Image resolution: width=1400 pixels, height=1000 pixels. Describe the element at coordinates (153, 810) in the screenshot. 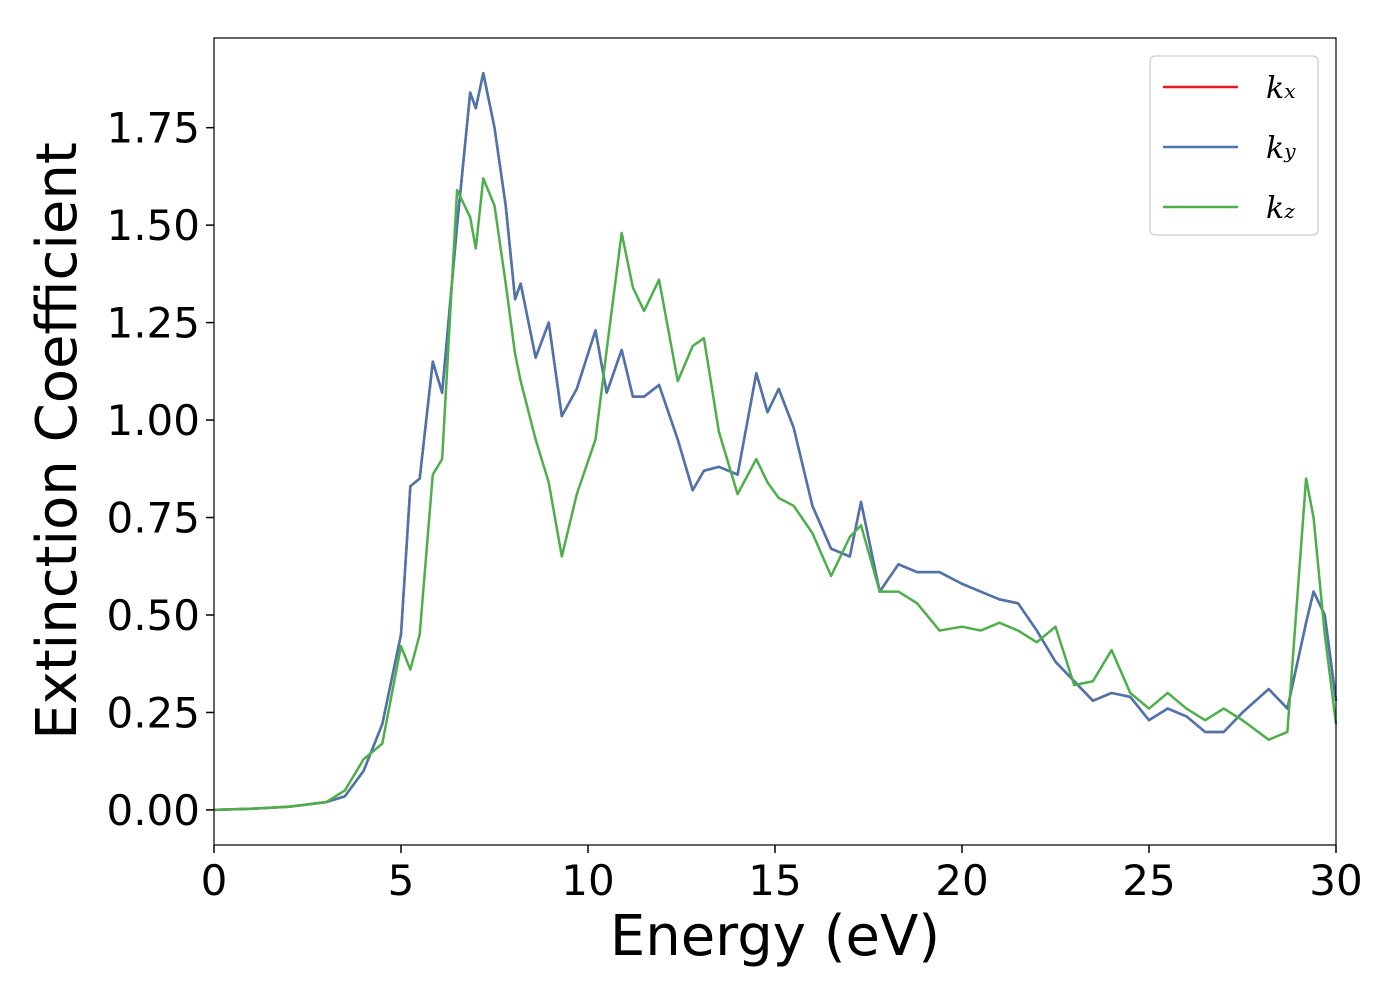

I see `y-tick-label: 0.00` at that location.